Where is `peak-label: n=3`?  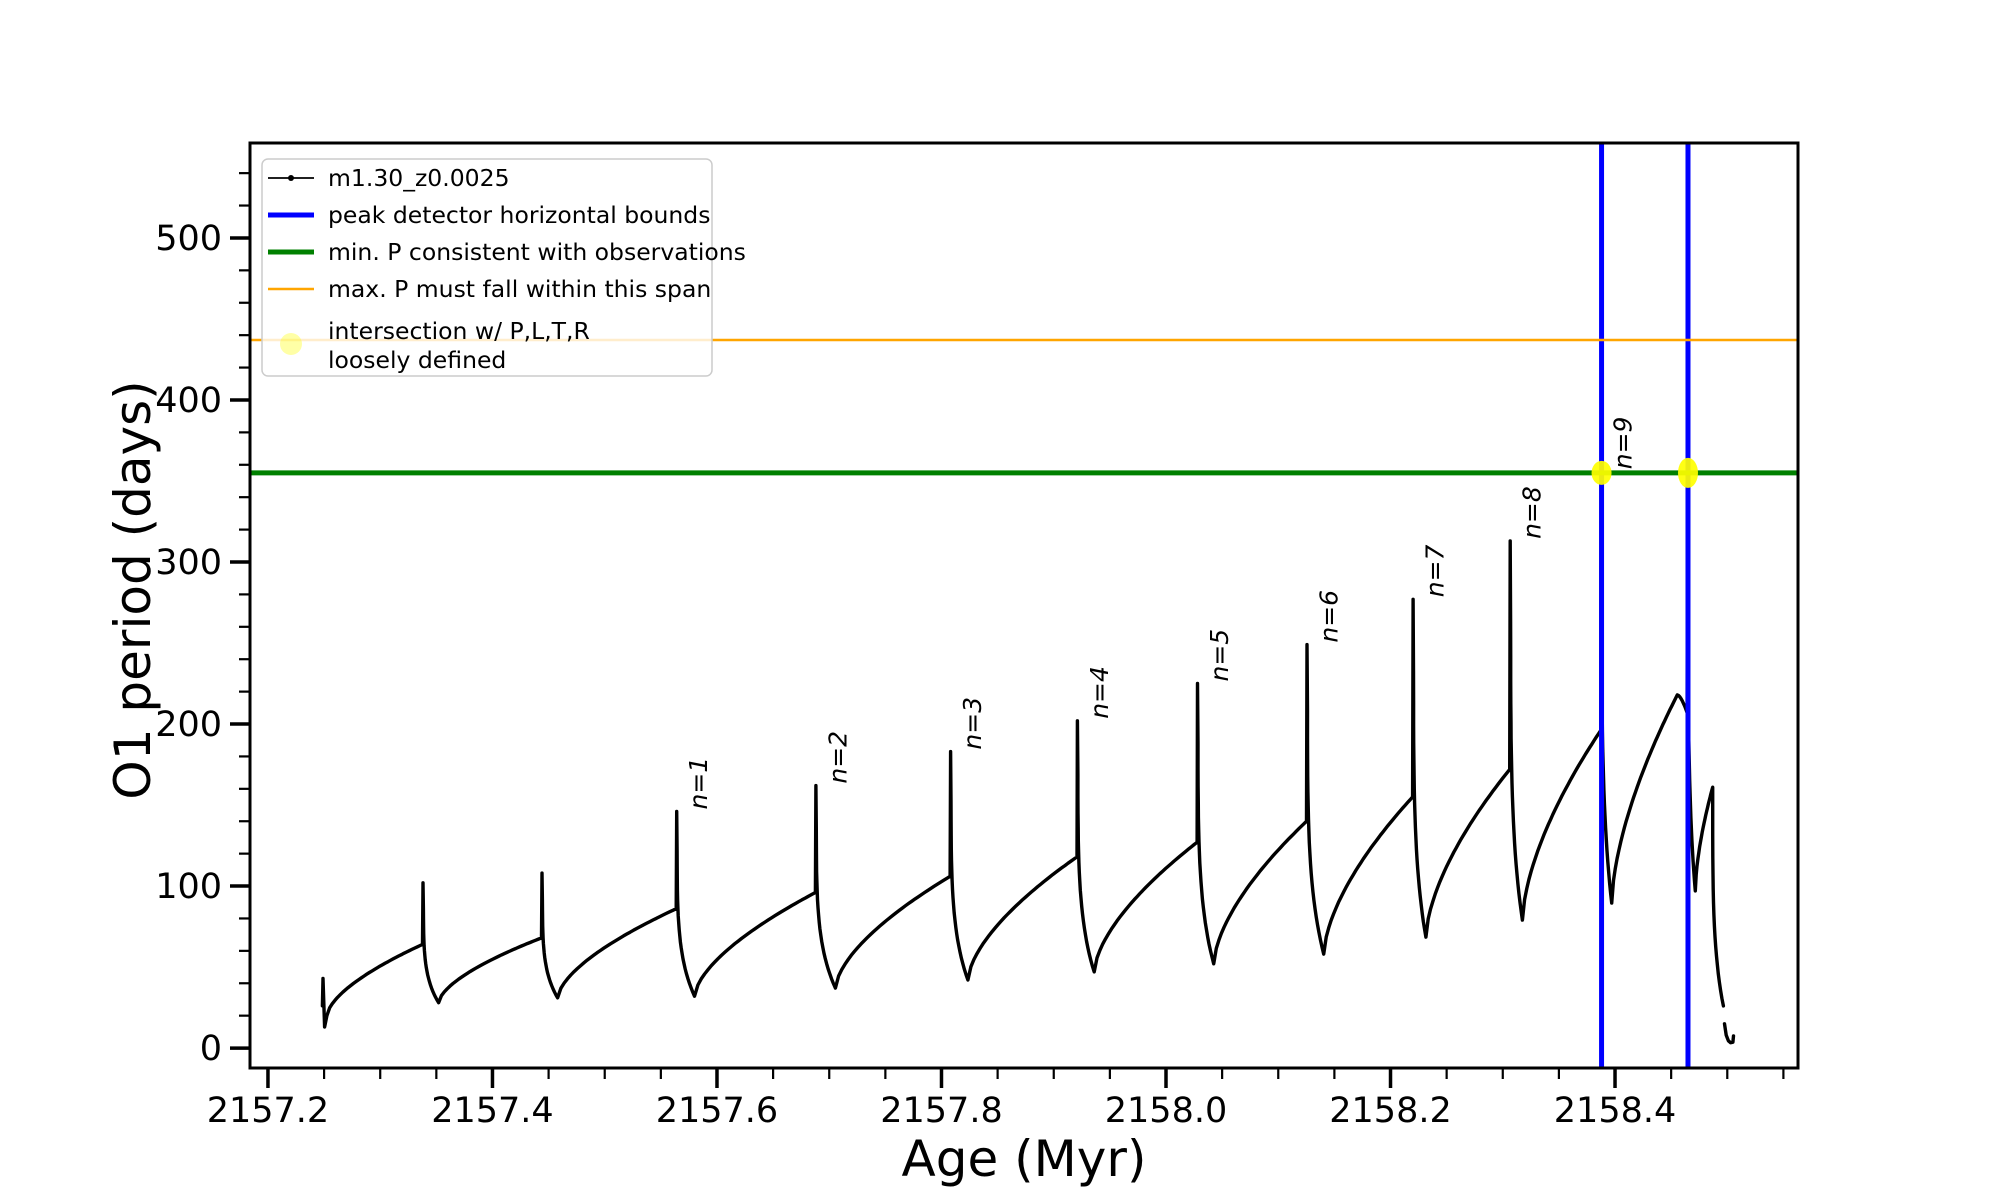
peak-label: n=3 is located at coordinates (972, 723).